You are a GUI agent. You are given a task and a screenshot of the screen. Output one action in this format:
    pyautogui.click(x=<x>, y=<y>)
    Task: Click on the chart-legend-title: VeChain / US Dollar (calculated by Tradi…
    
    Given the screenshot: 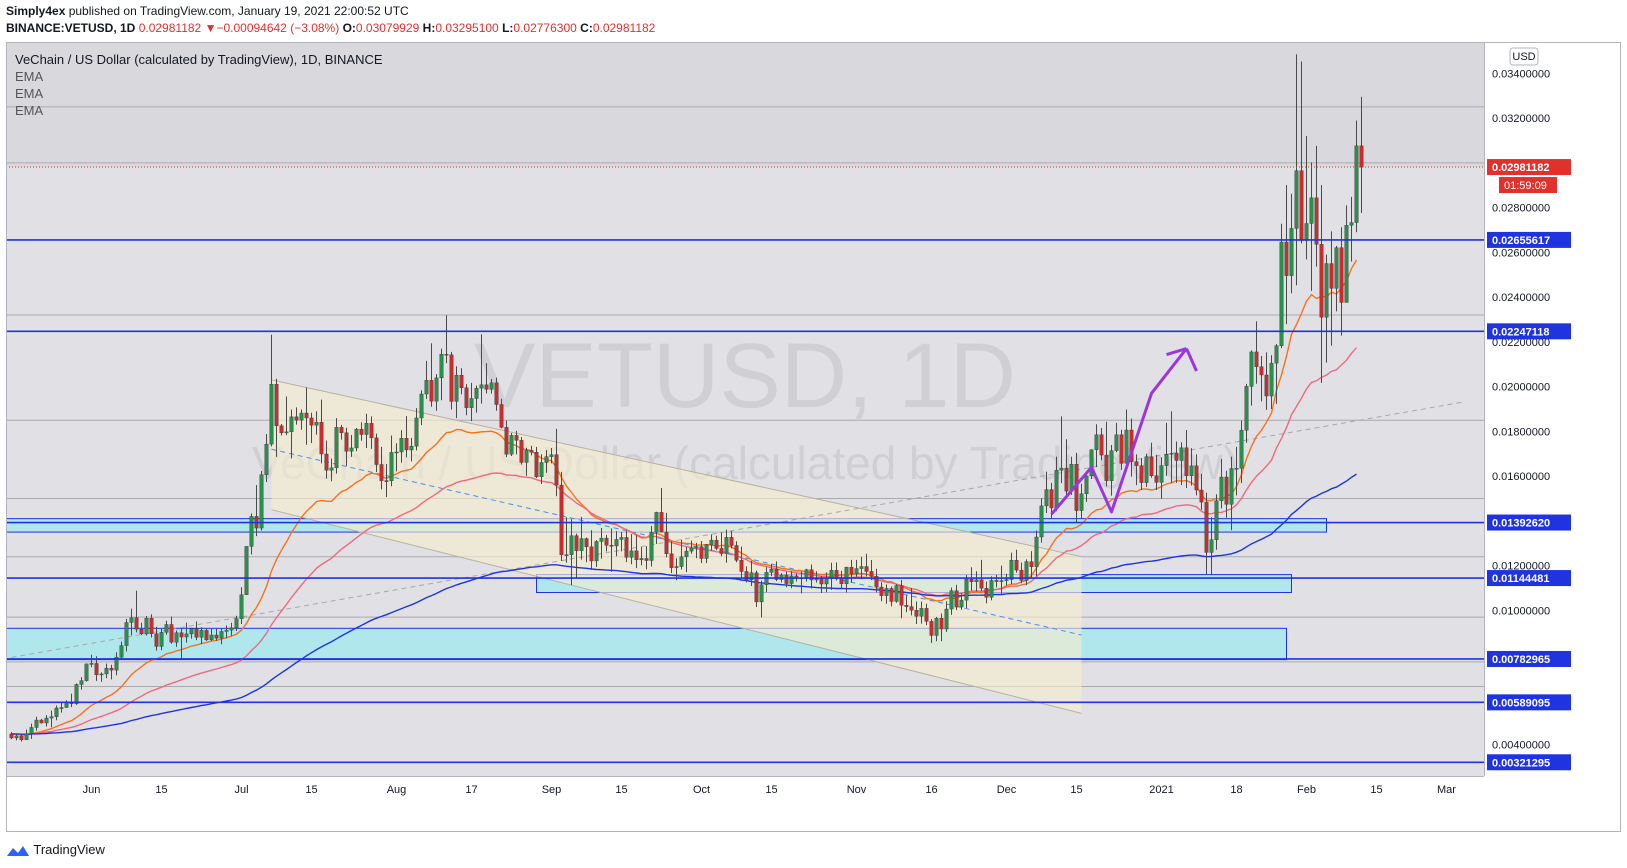 What is the action you would take?
    pyautogui.click(x=199, y=59)
    